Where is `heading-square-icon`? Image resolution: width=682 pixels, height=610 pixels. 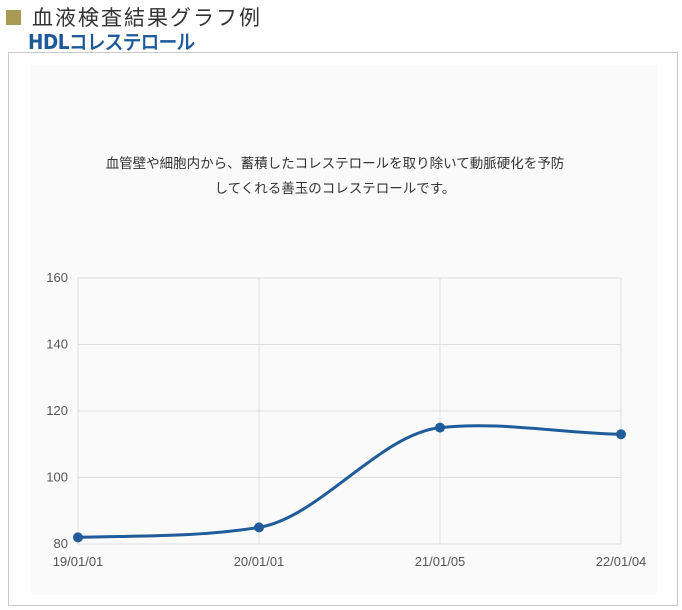
heading-square-icon is located at coordinates (13, 17).